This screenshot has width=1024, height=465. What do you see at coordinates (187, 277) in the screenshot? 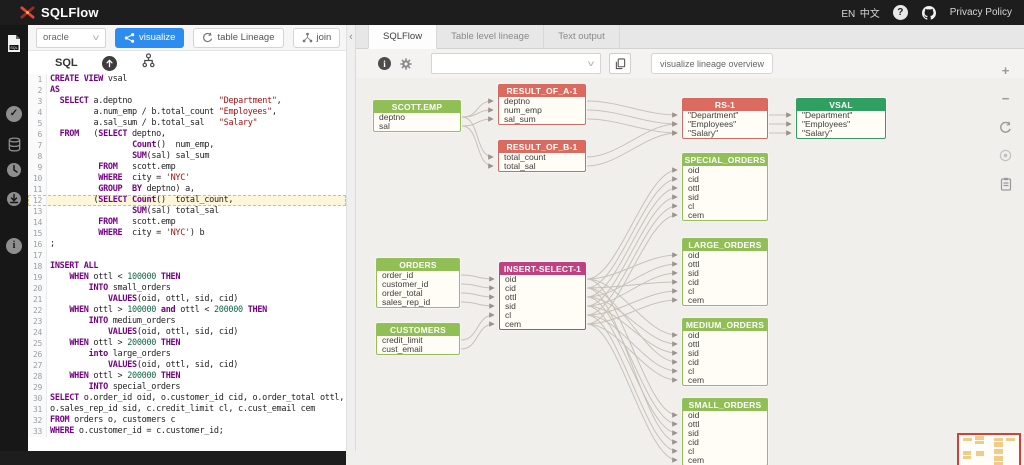
I see `code-line: 19 WHEN ottl < 100000 THEN` at bounding box center [187, 277].